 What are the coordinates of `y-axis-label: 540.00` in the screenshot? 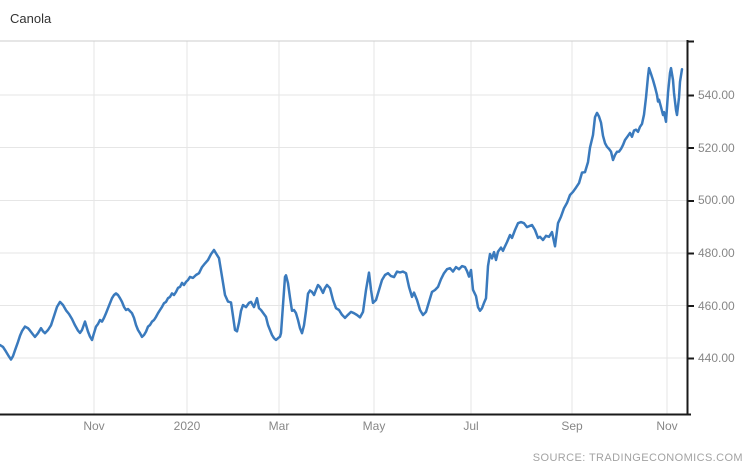 It's located at (716, 94).